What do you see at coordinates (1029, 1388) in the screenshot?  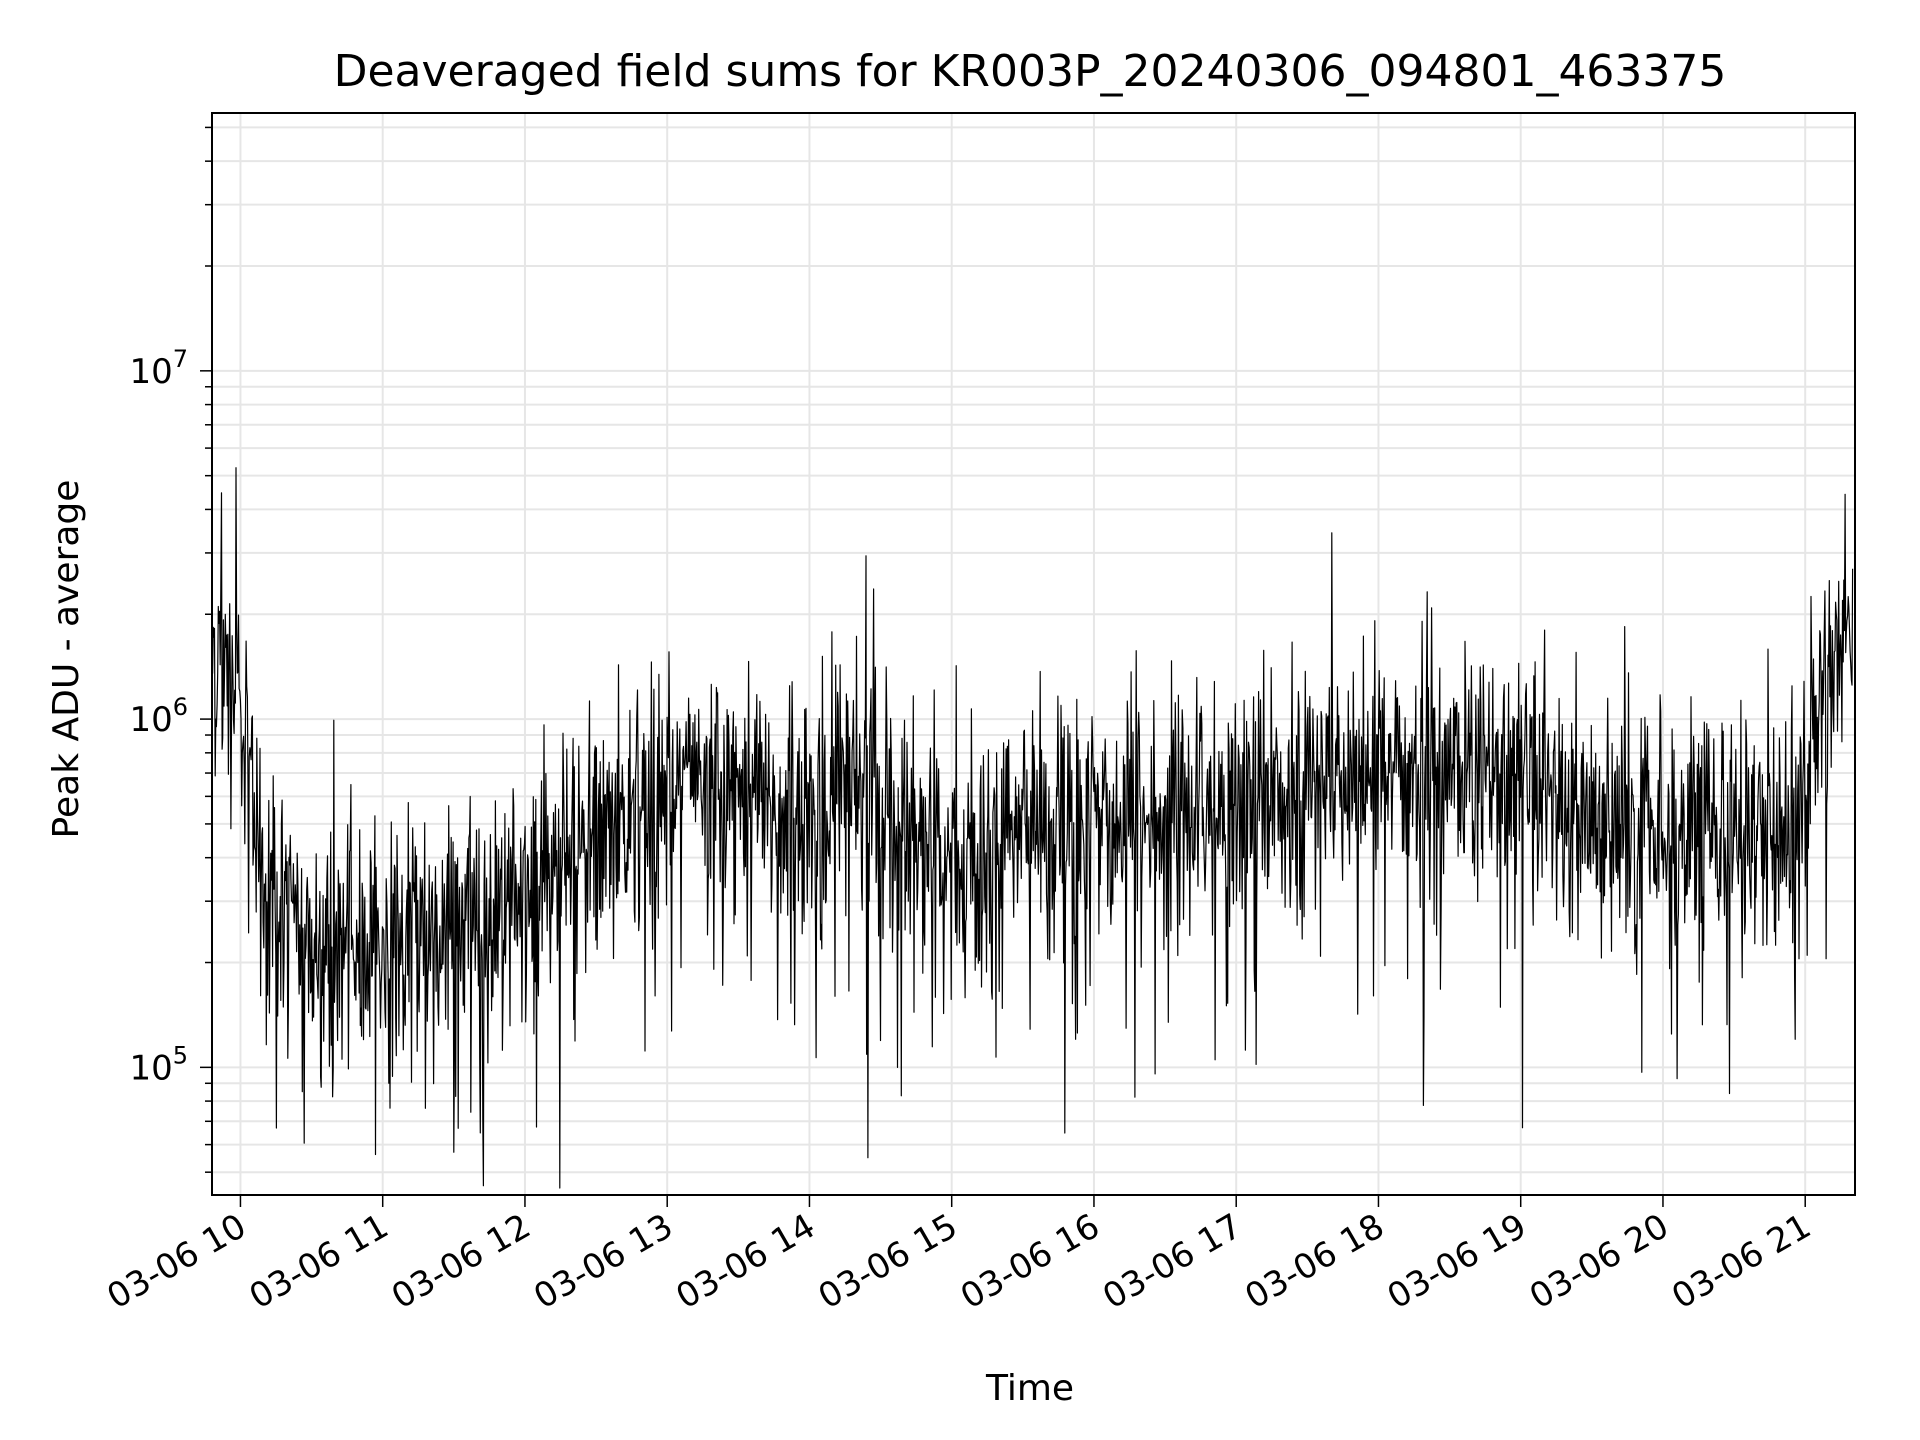 I see `x-axis-label: Time` at bounding box center [1029, 1388].